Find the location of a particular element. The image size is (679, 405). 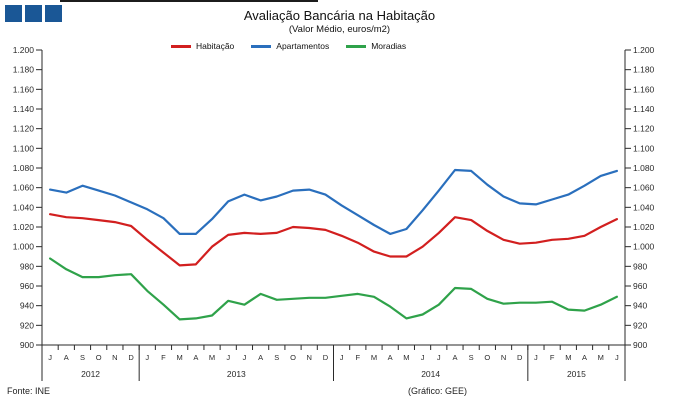

legend-label: Habitação is located at coordinates (215, 46).